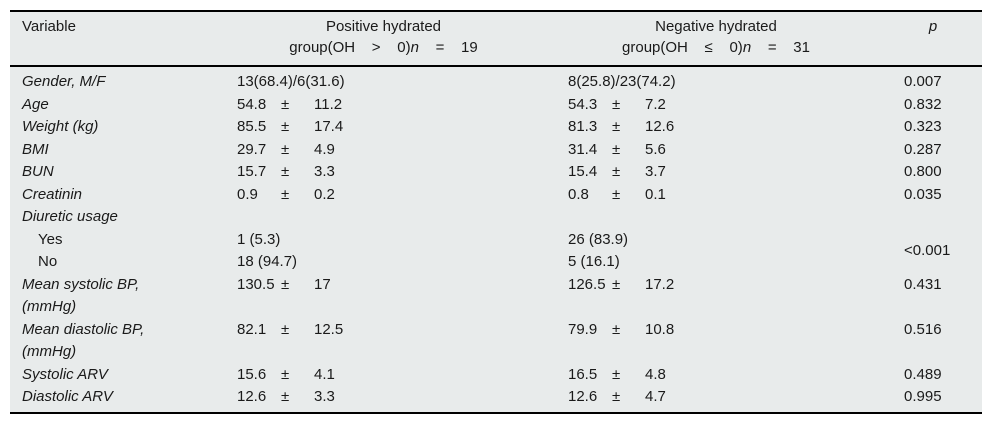 The height and width of the screenshot is (428, 992). I want to click on group1-value: 0.9 ±0.2, so click(402, 195).